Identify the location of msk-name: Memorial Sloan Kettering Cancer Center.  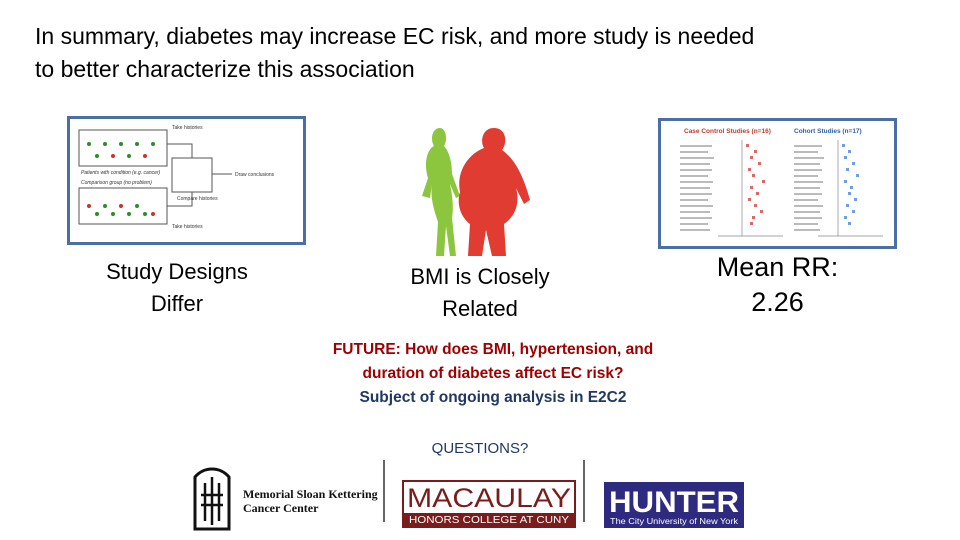
(310, 501).